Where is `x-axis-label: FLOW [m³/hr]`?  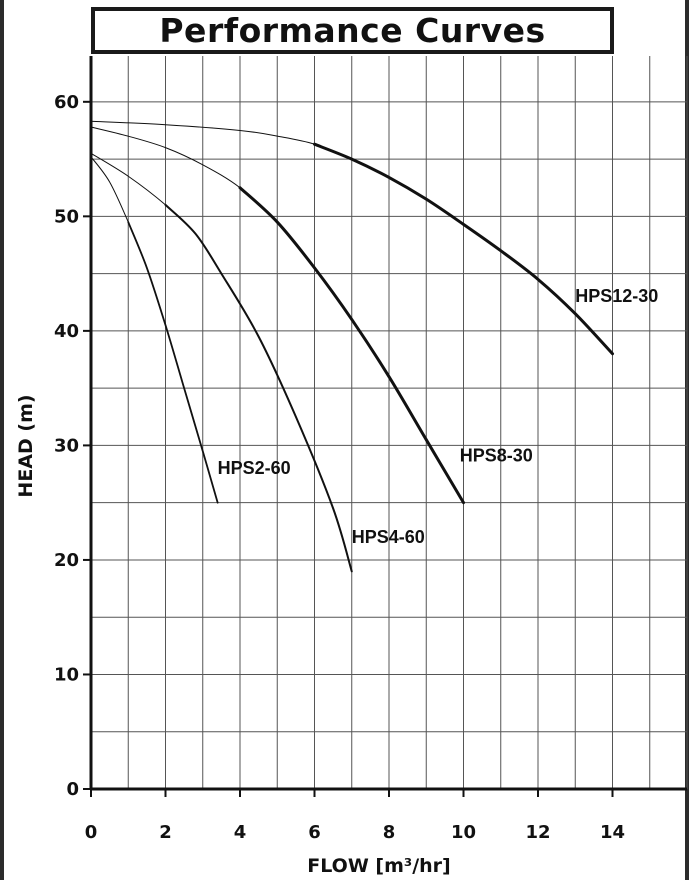 x-axis-label: FLOW [m³/hr] is located at coordinates (379, 866).